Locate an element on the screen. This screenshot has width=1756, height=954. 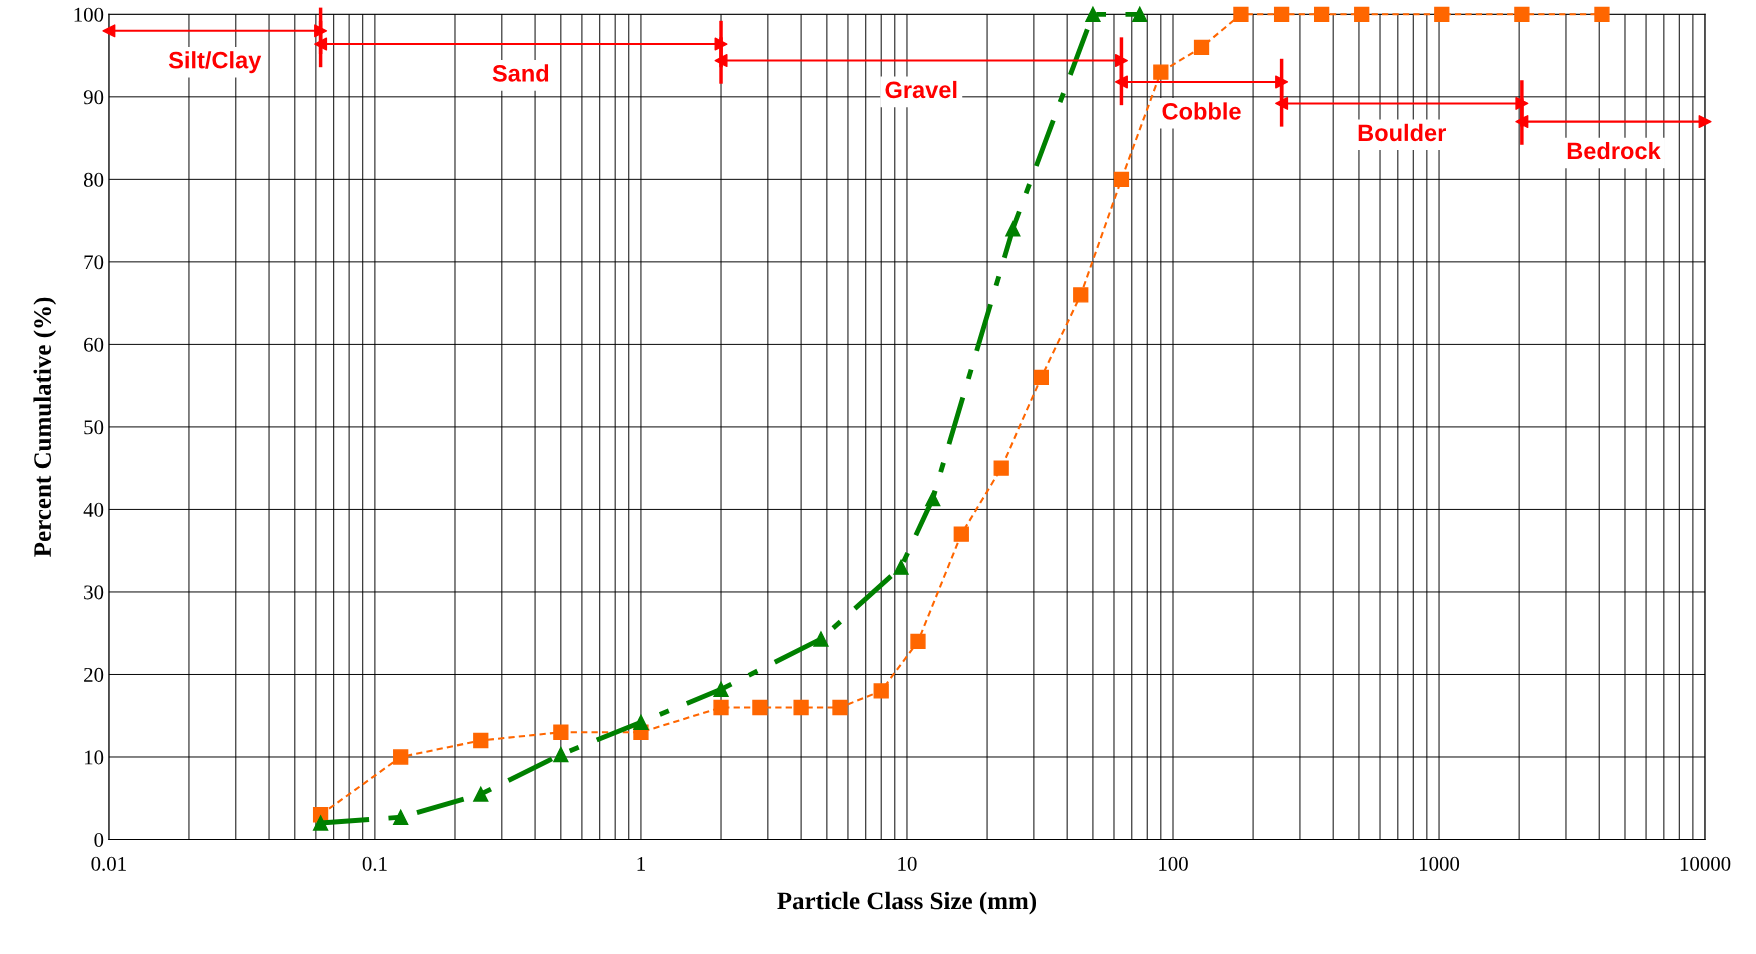
x-tick-label: 10 is located at coordinates (907, 863).